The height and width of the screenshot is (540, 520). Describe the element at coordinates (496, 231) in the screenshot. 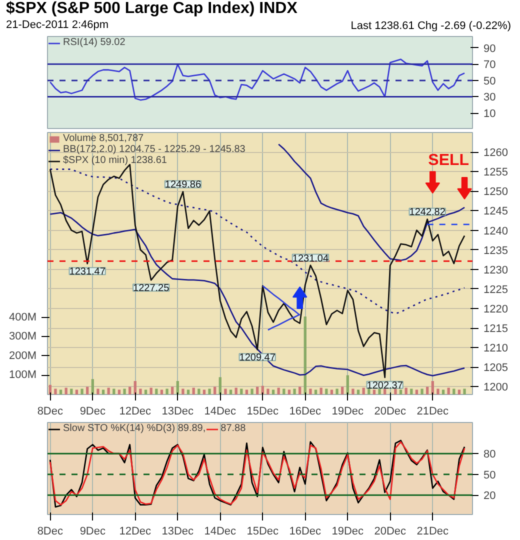

I see `y-tick-label: 1240` at that location.